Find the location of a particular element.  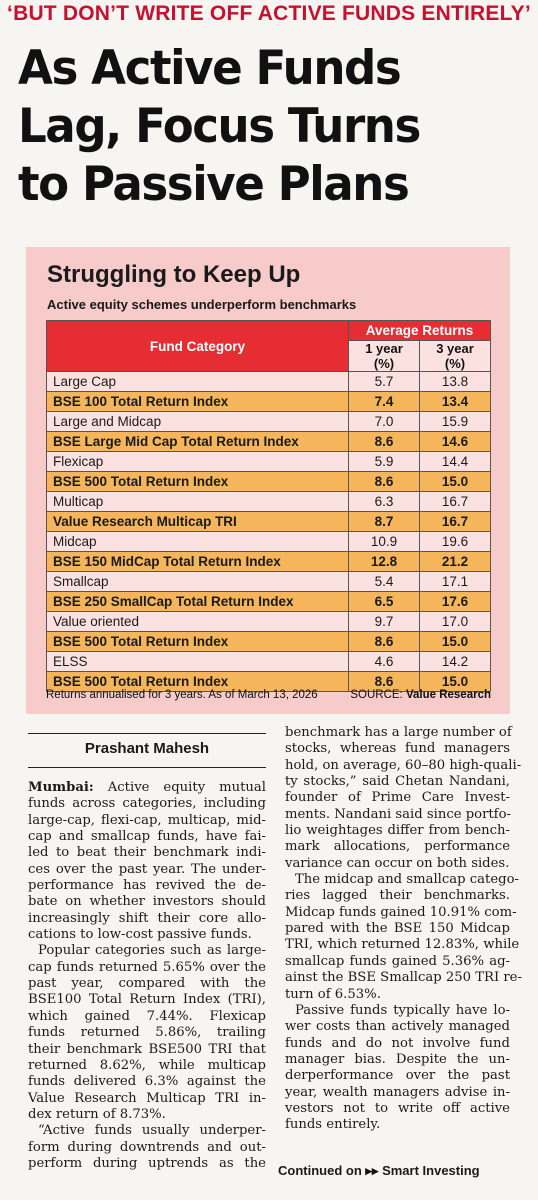

return-1y-cell: 6.3 is located at coordinates (384, 501).